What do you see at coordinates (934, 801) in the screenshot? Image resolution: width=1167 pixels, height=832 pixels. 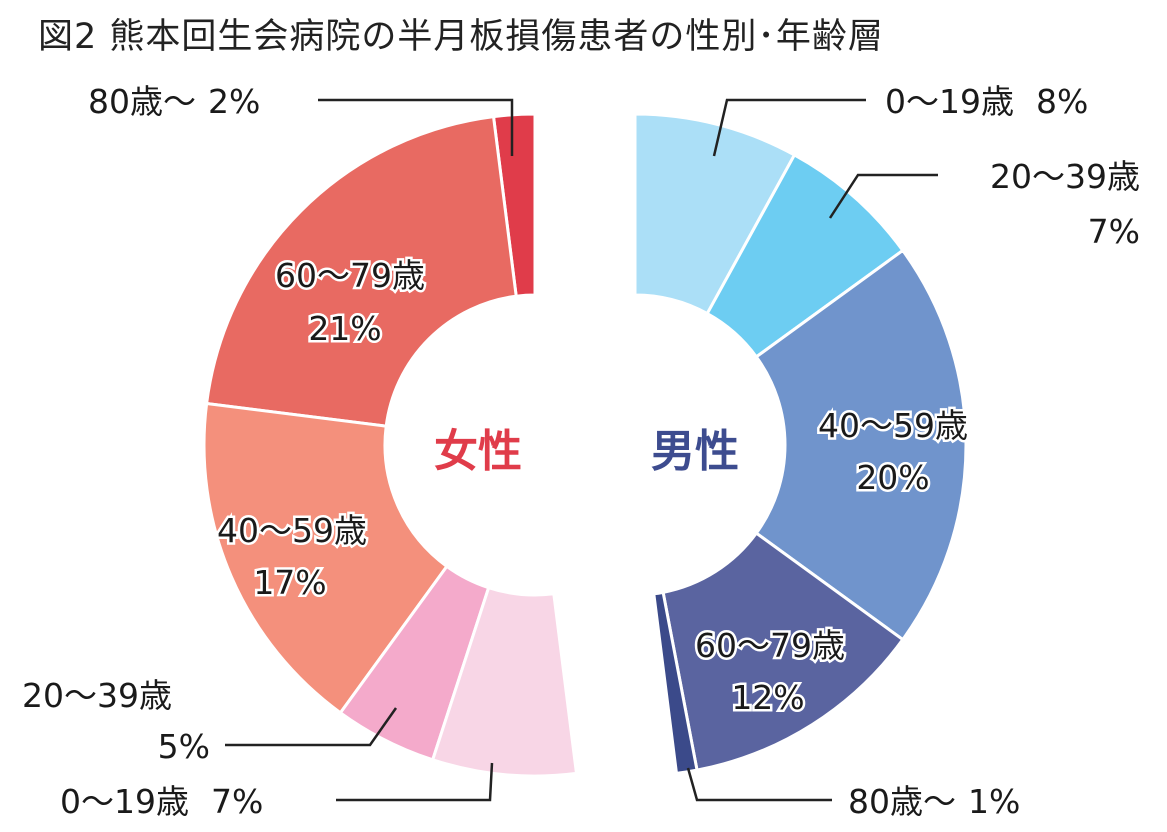 I see `data-label: 80歳～ 1%` at bounding box center [934, 801].